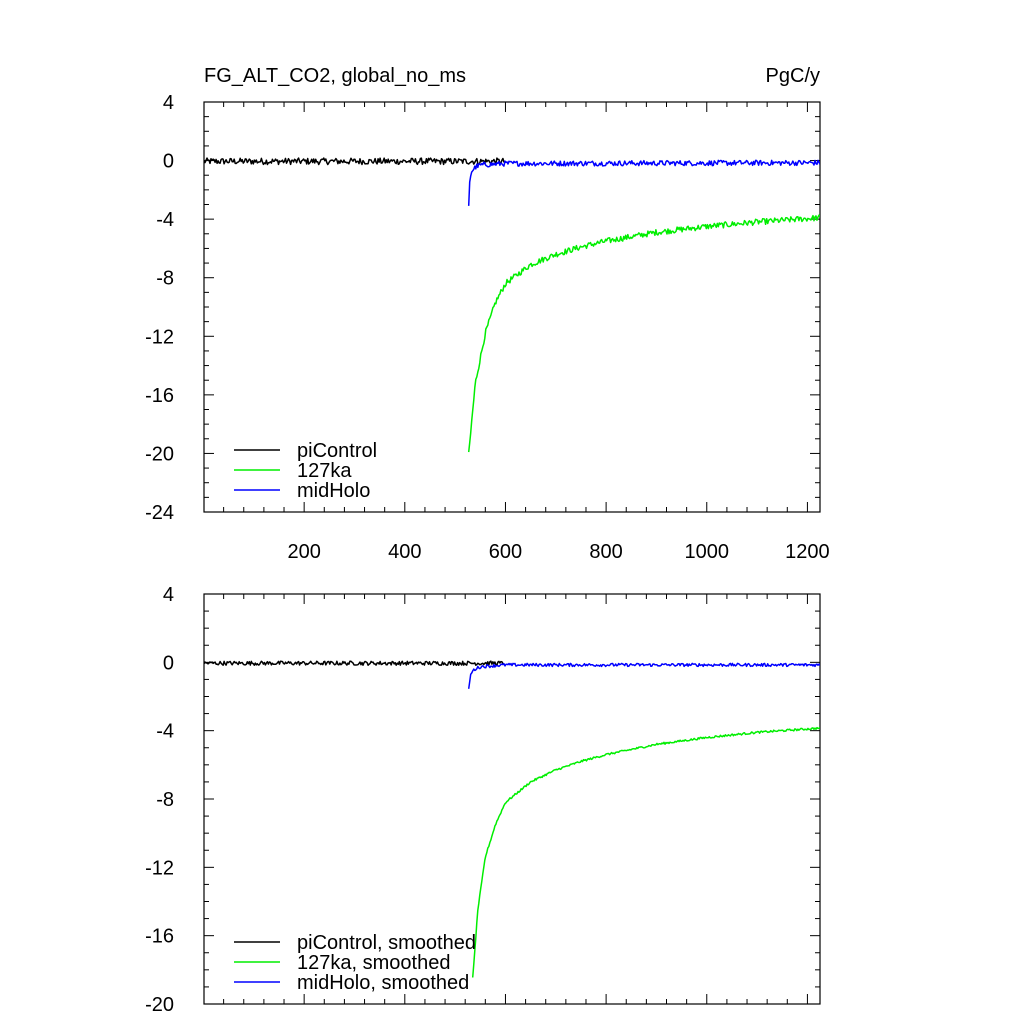  Describe the element at coordinates (324, 471) in the screenshot. I see `legend-label: 127ka` at that location.